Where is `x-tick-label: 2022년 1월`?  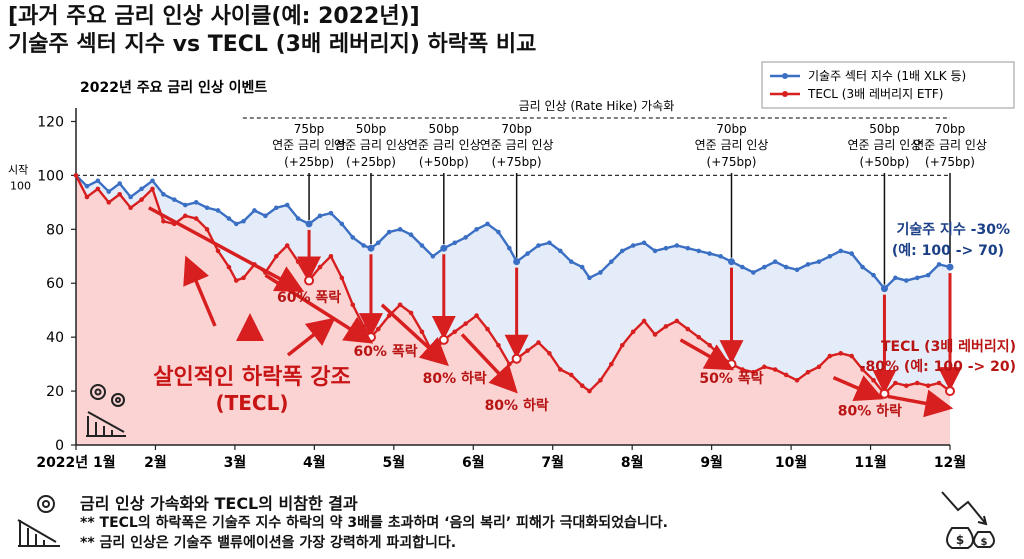 x-tick-label: 2022년 1월 is located at coordinates (75, 462).